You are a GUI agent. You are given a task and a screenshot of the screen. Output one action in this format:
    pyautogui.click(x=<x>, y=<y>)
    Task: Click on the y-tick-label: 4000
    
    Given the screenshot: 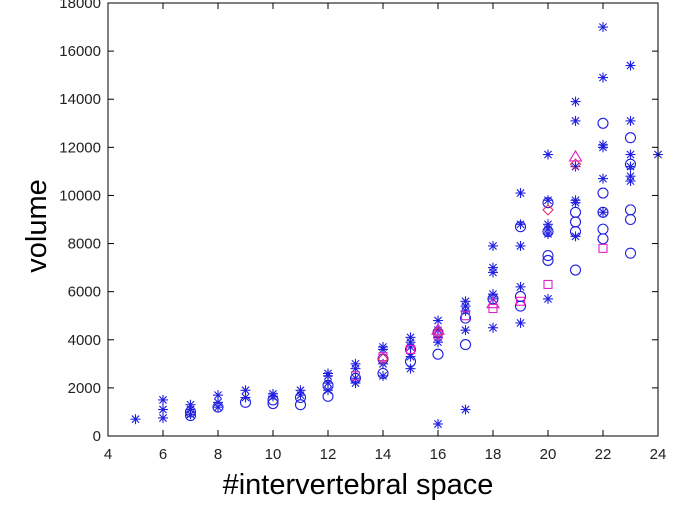 What is the action you would take?
    pyautogui.click(x=84, y=340)
    